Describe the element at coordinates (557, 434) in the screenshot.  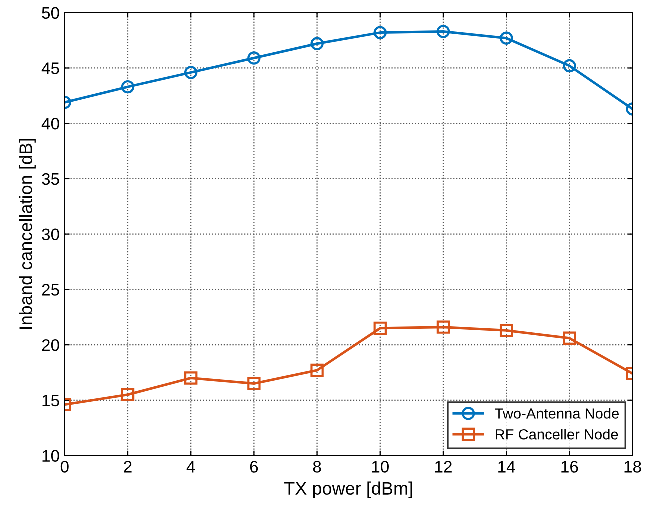
I see `legend-label: RF Canceller Node` at that location.